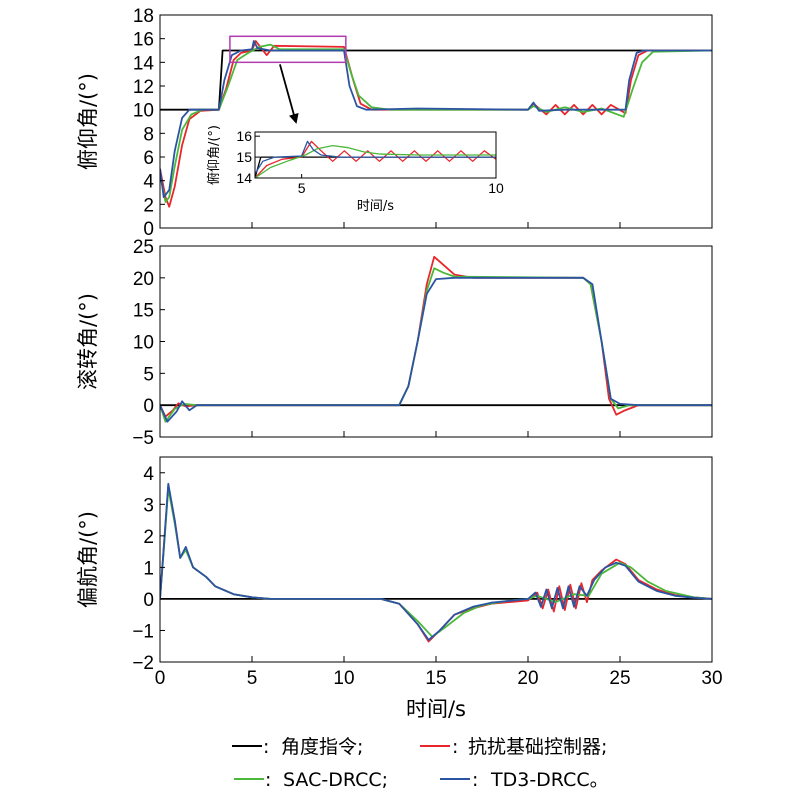 Image resolution: width=800 pixels, height=801 pixels. What do you see at coordinates (148, 229) in the screenshot?
I see `pitch-ytick-label: 0` at bounding box center [148, 229].